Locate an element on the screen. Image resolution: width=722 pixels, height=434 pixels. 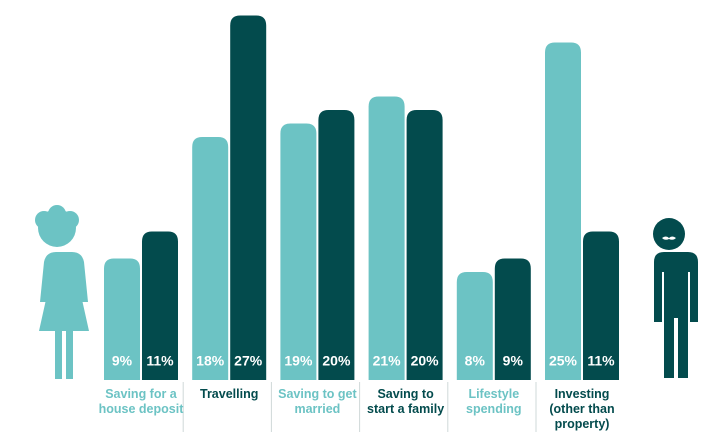
data-label: 18% is located at coordinates (210, 361).